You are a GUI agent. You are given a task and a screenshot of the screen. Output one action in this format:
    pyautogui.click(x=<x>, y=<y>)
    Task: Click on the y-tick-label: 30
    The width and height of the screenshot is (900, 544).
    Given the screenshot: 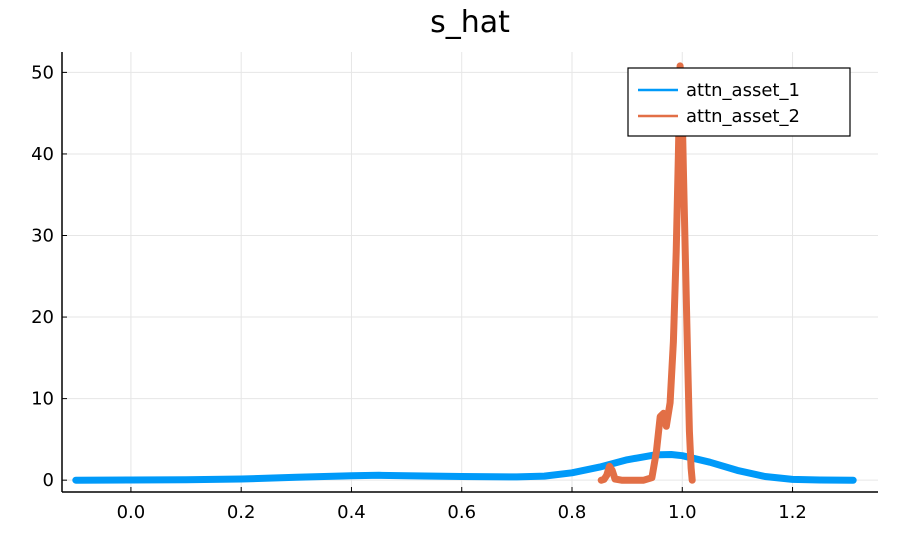 What is the action you would take?
    pyautogui.click(x=42, y=236)
    